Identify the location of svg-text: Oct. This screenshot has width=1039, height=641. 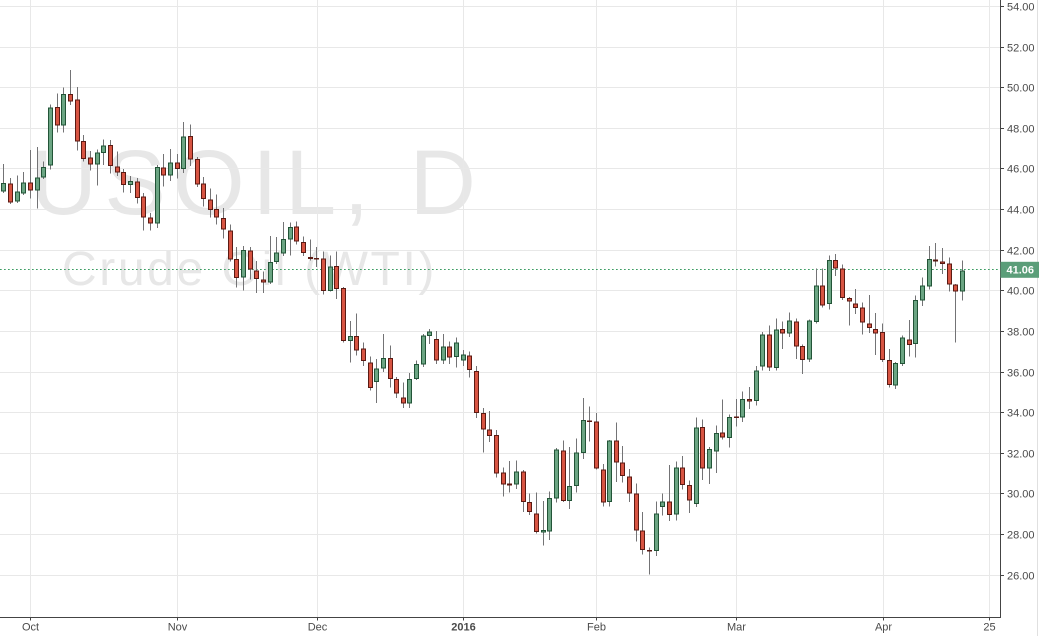
(30, 628).